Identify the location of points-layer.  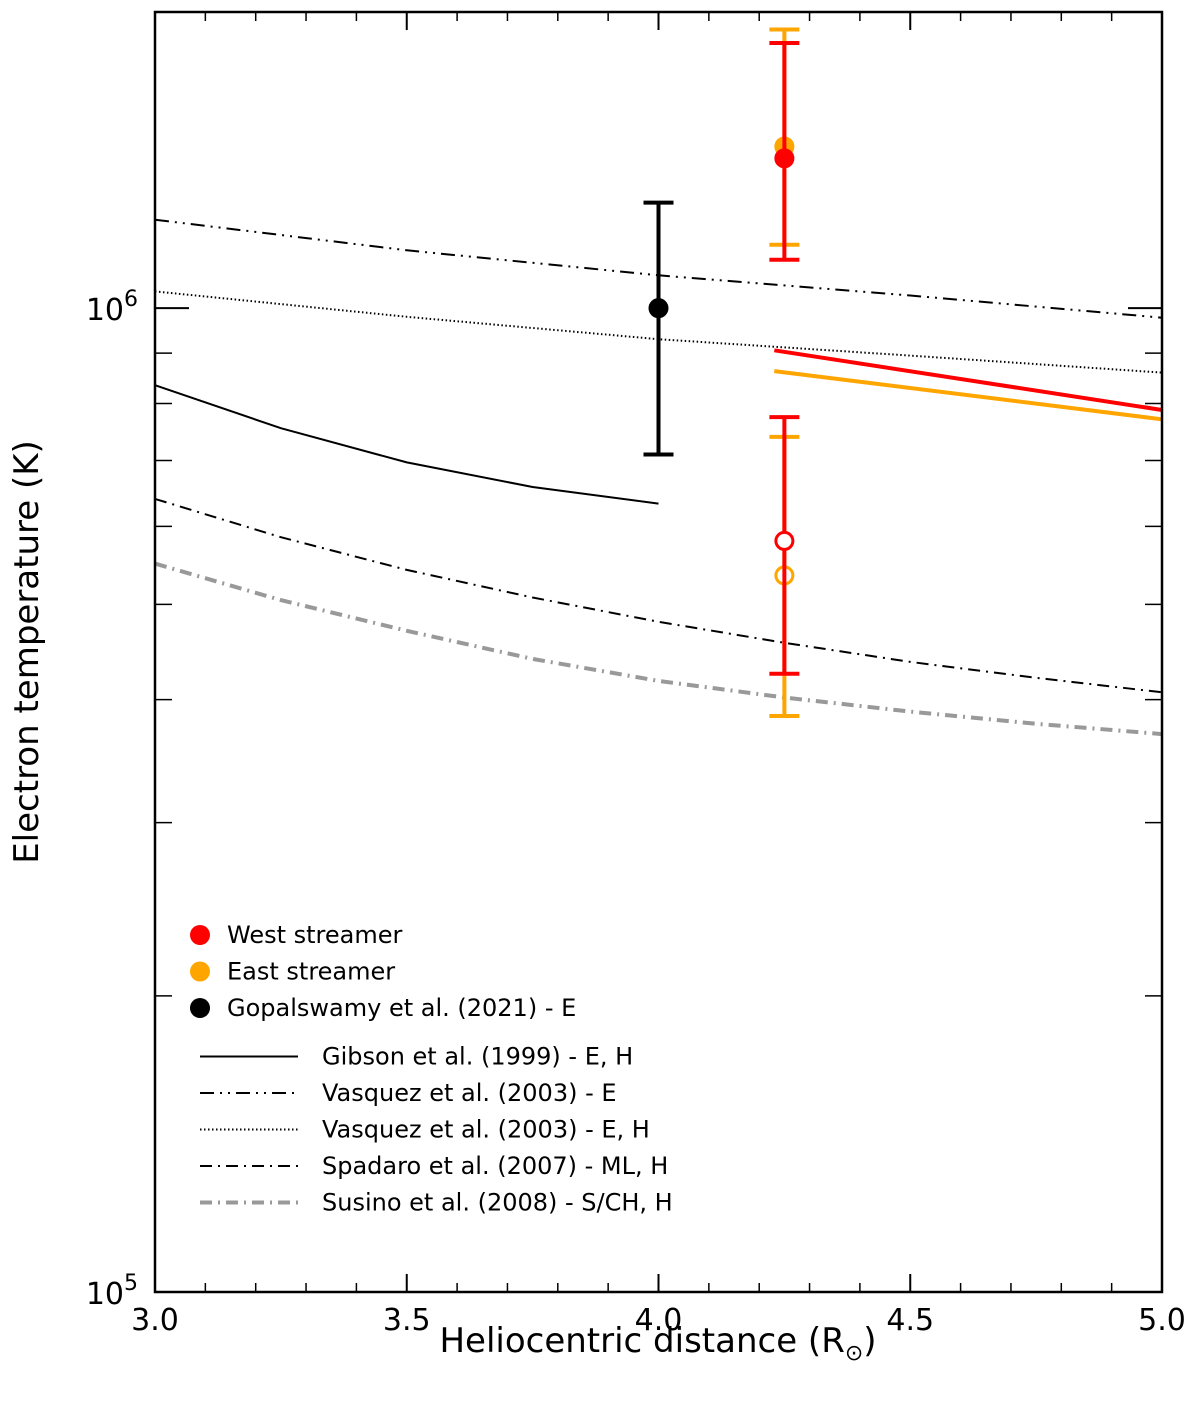
(721, 373).